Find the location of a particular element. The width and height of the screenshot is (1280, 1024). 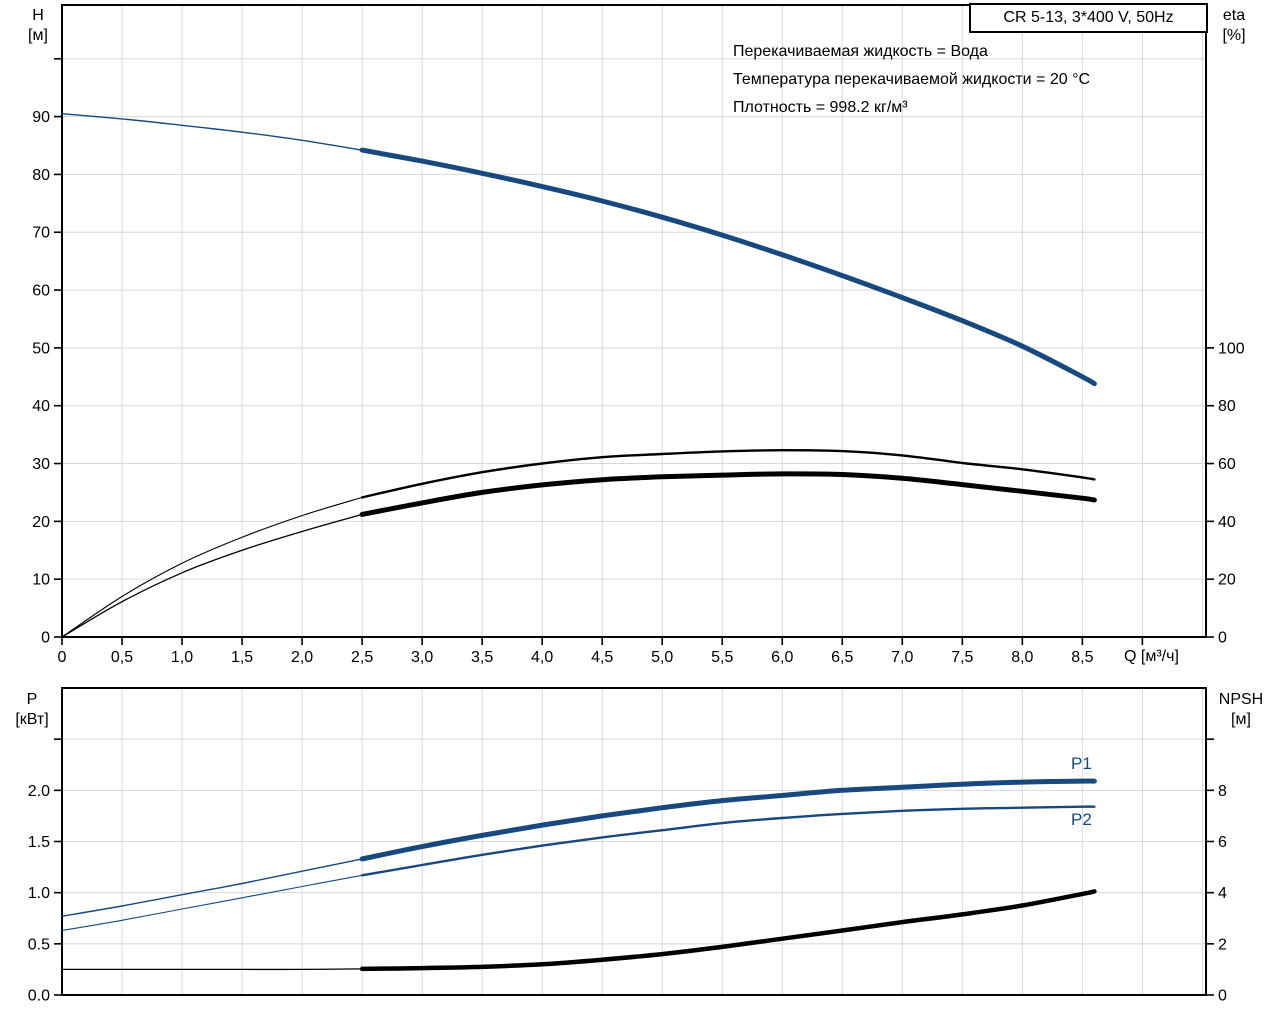

curve-NPSH-thin is located at coordinates (212, 969).